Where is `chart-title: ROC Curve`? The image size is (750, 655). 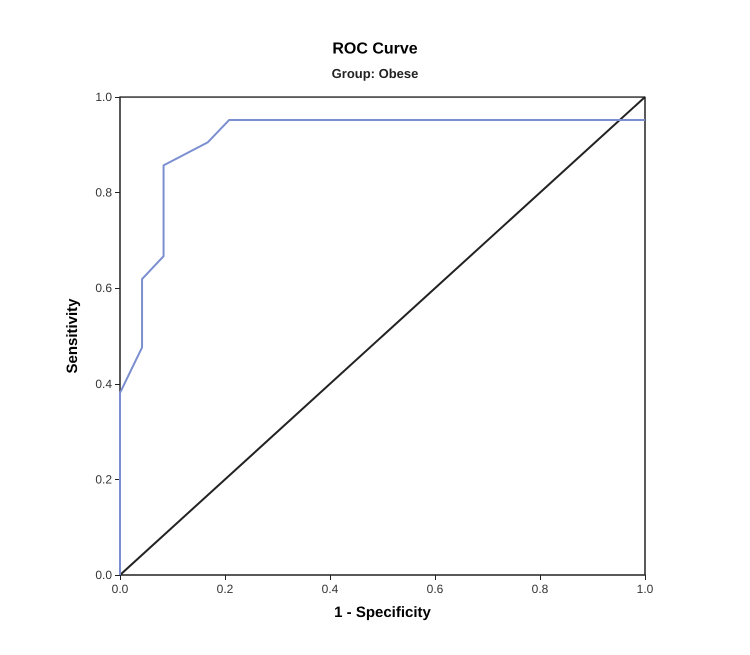 chart-title: ROC Curve is located at coordinates (375, 49).